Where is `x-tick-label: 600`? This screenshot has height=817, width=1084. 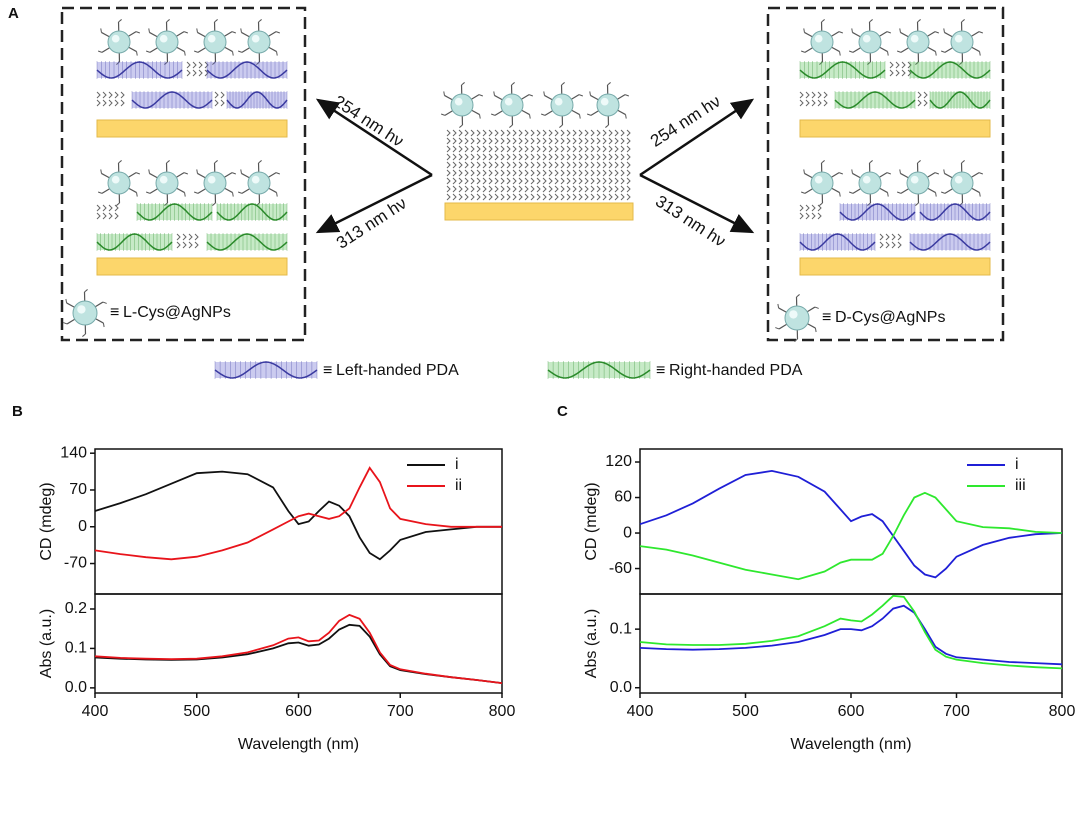 x-tick-label: 600 is located at coordinates (298, 711).